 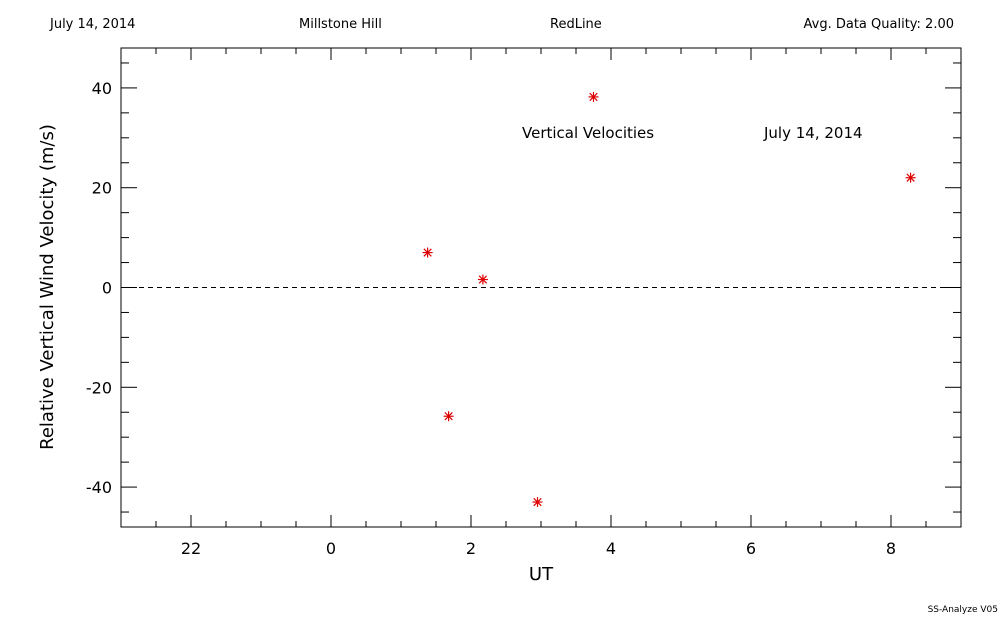 I want to click on y-tick-label: 0, so click(x=107, y=288).